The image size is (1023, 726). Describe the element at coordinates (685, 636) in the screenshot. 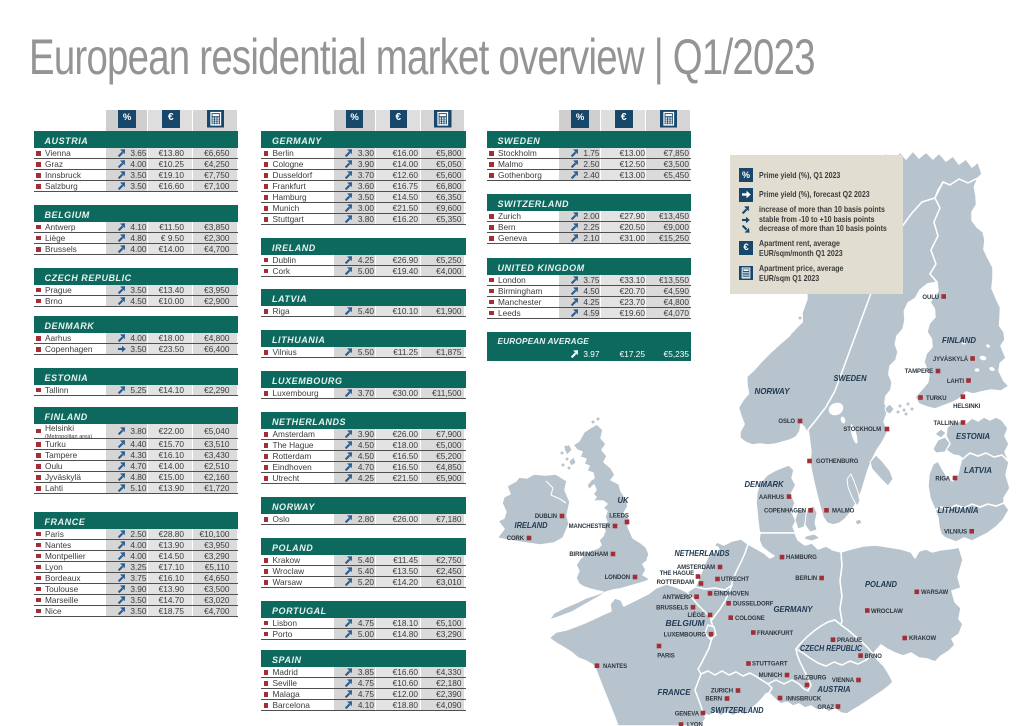

I see `svg-text: LUXEMBOURG` at that location.